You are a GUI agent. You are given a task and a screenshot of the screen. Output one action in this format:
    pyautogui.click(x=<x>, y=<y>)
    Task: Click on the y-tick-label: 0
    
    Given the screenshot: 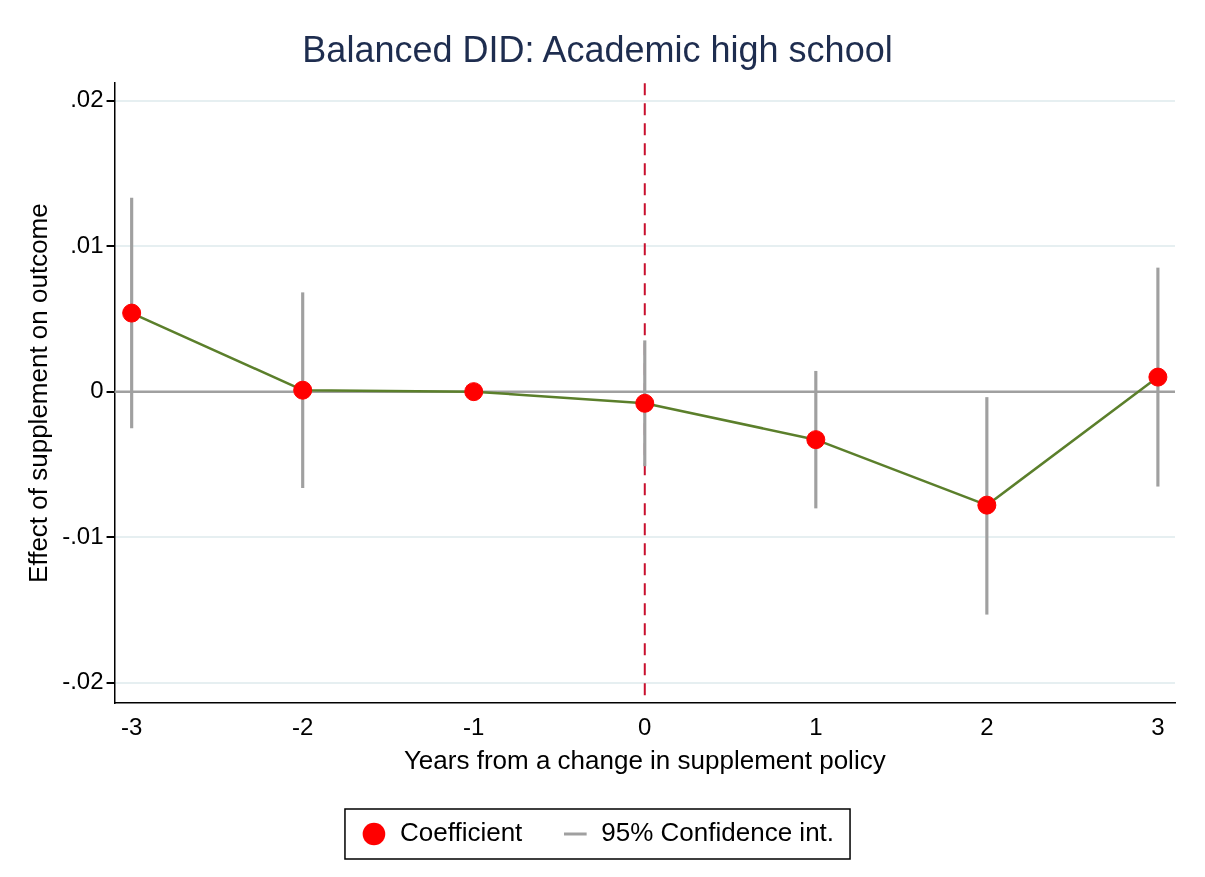 What is the action you would take?
    pyautogui.click(x=97, y=390)
    